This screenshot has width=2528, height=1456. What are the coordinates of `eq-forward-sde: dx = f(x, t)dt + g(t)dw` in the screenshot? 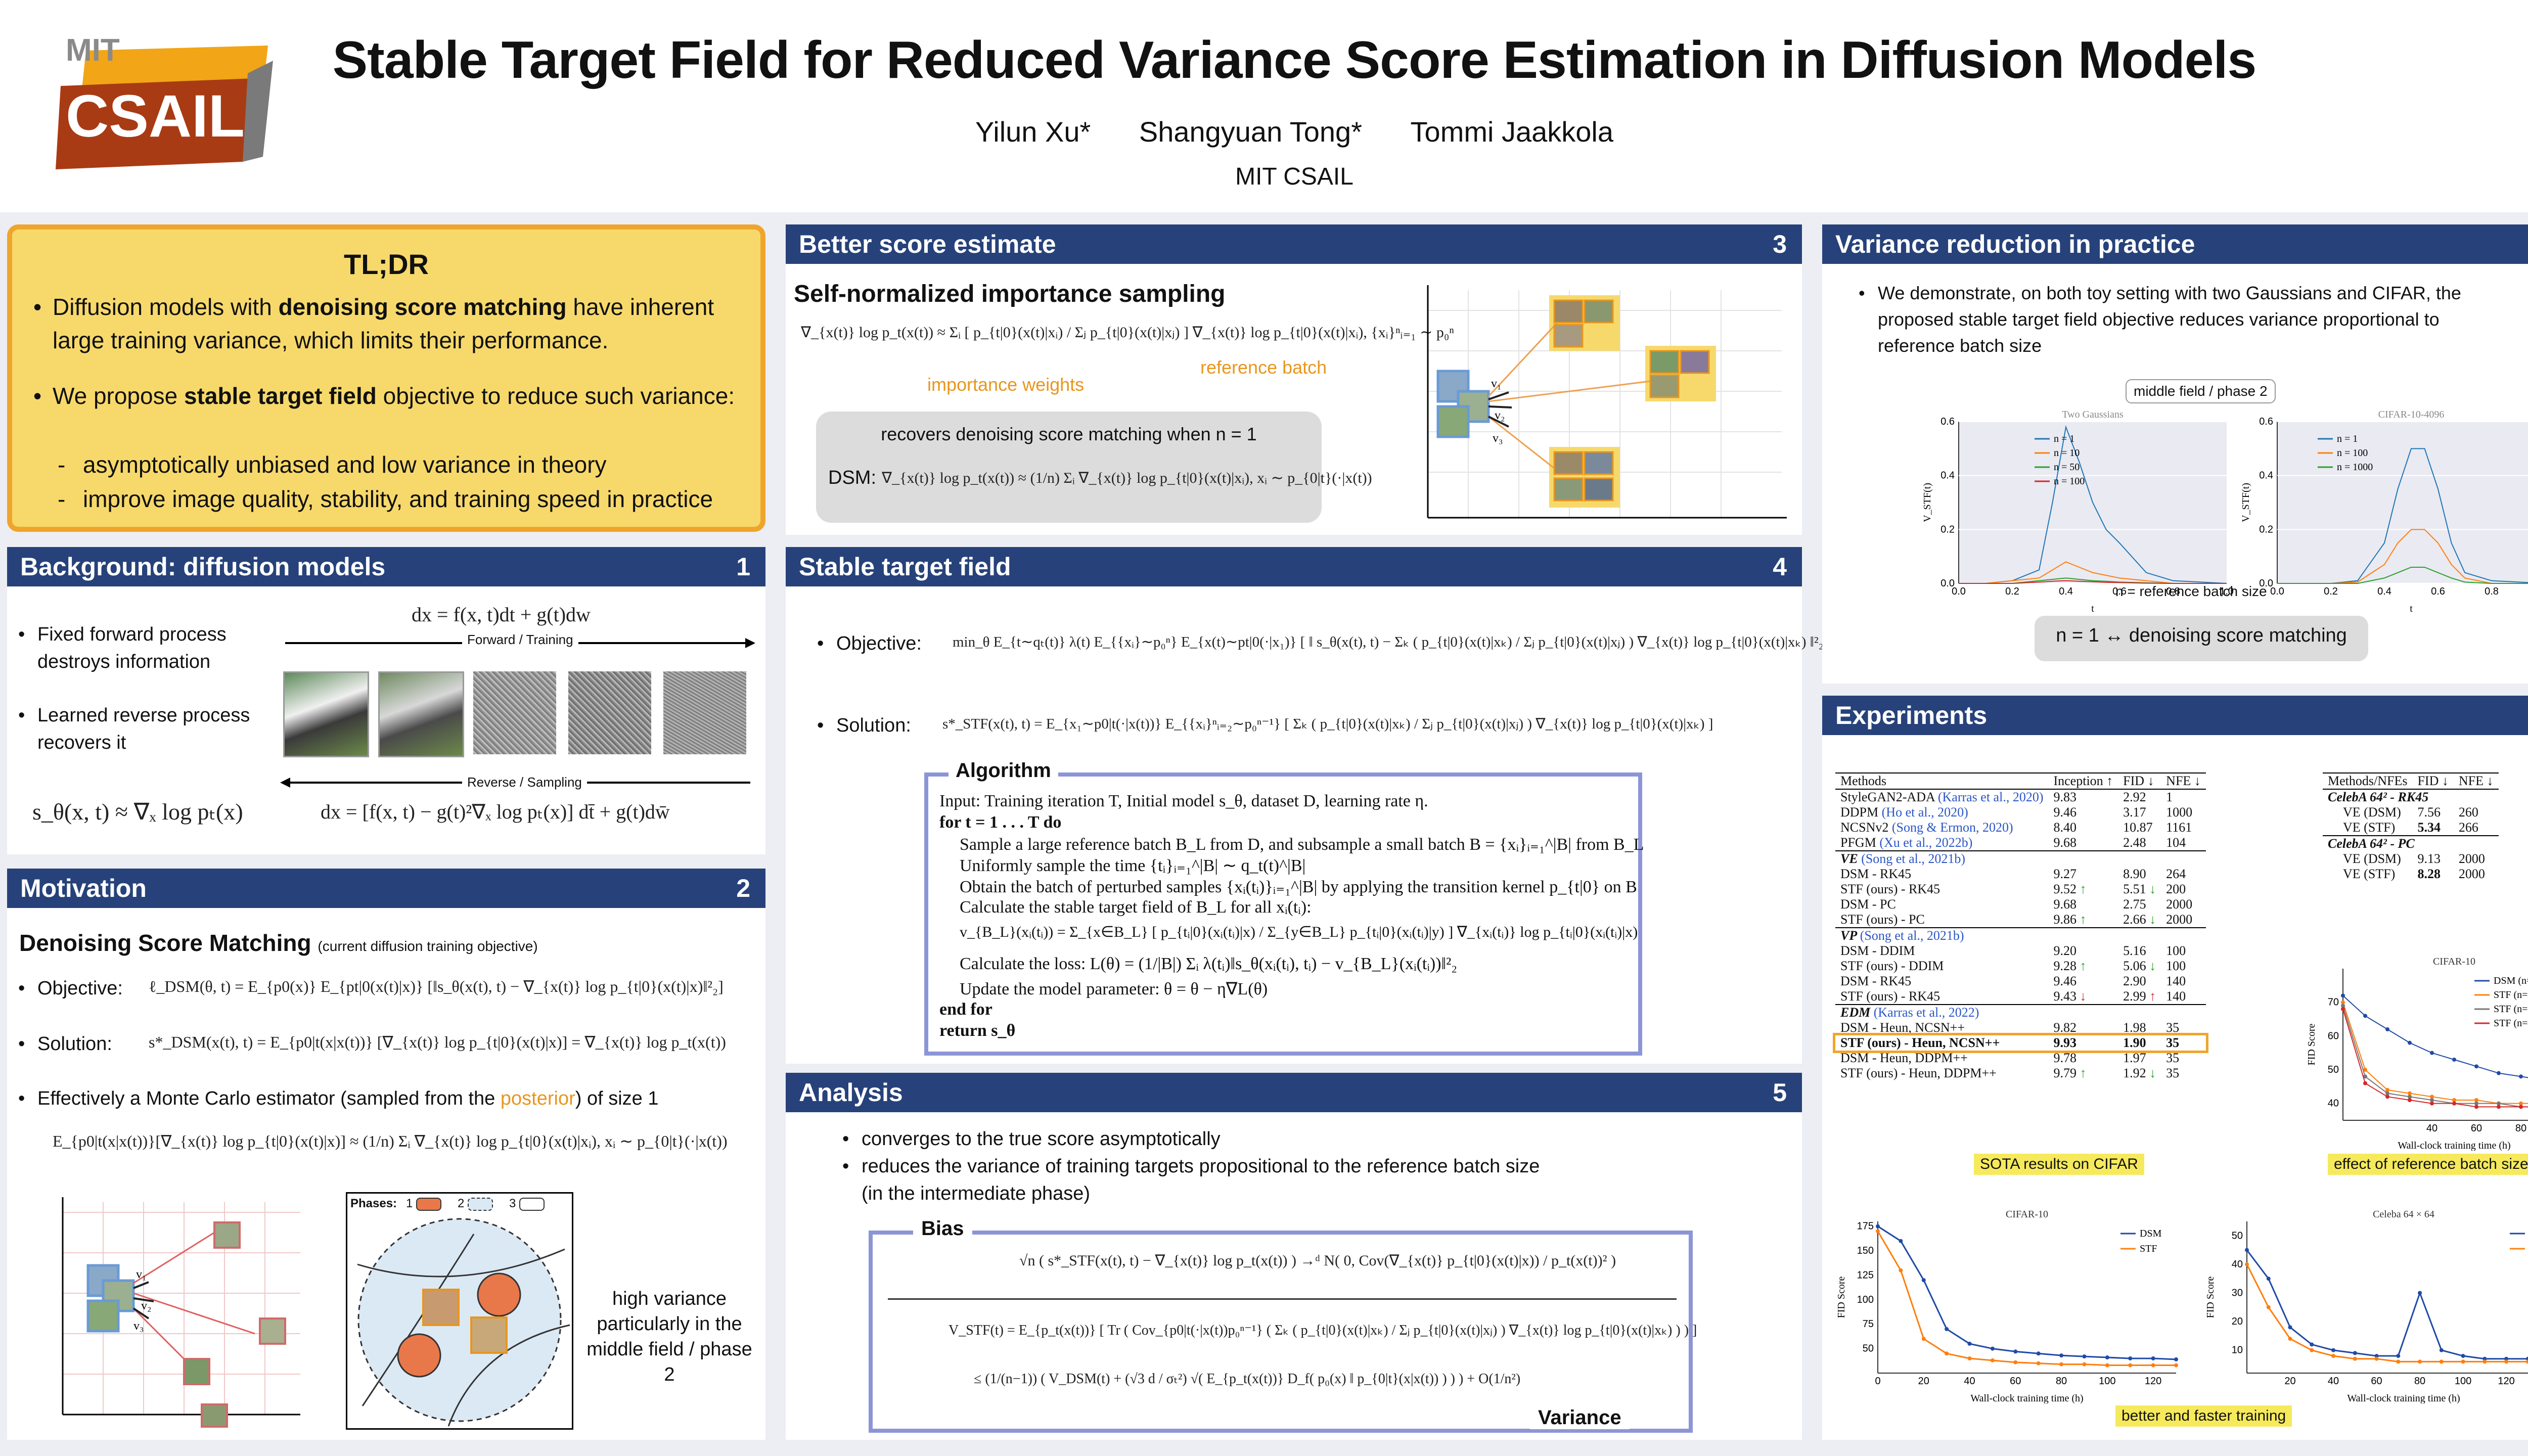 It's located at (502, 614).